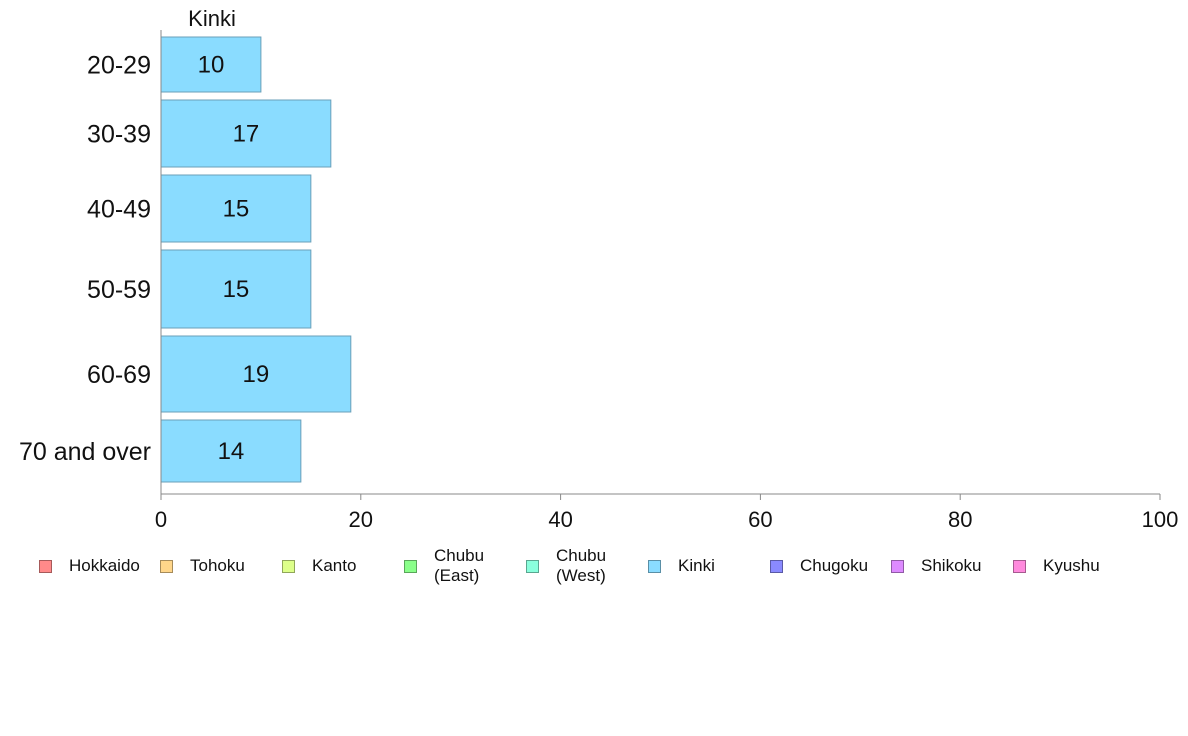  Describe the element at coordinates (560, 519) in the screenshot. I see `x-tick-label: 40` at that location.